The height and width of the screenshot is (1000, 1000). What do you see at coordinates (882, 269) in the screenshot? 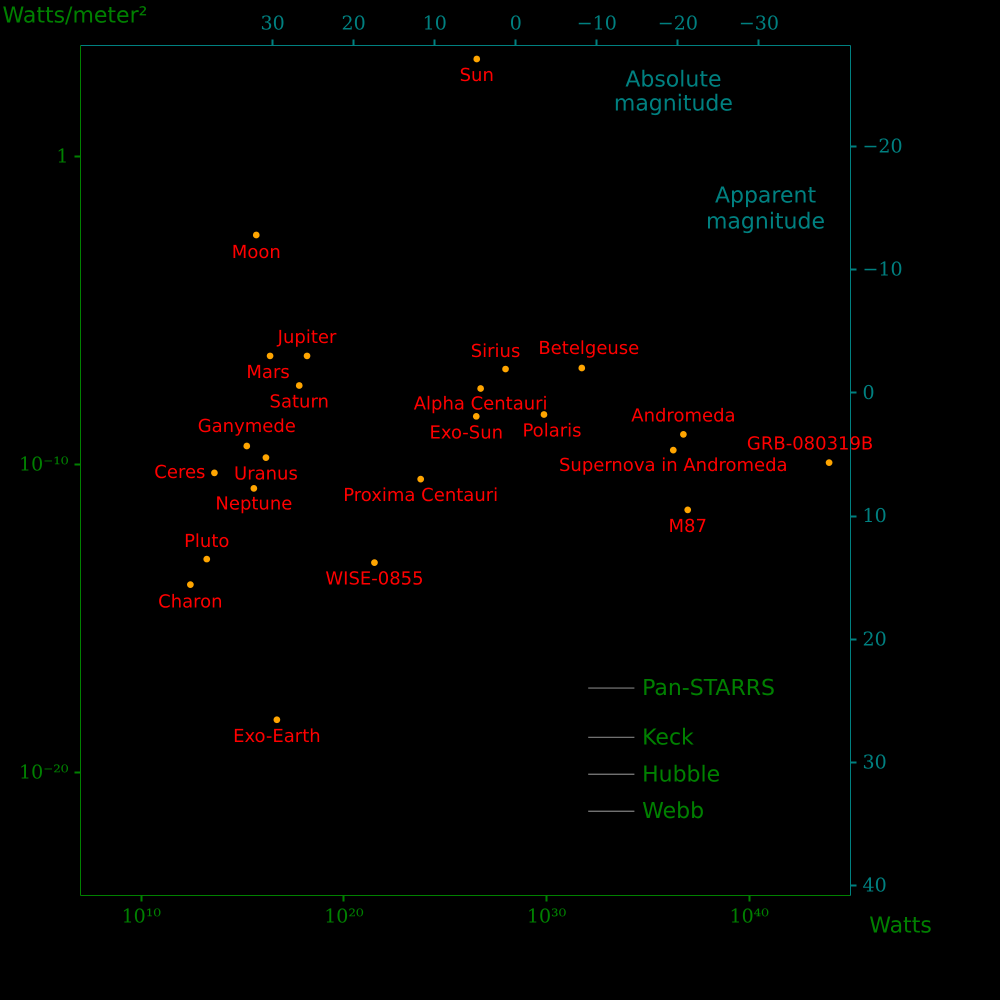
I see `y2-tick-label: −10` at bounding box center [882, 269].